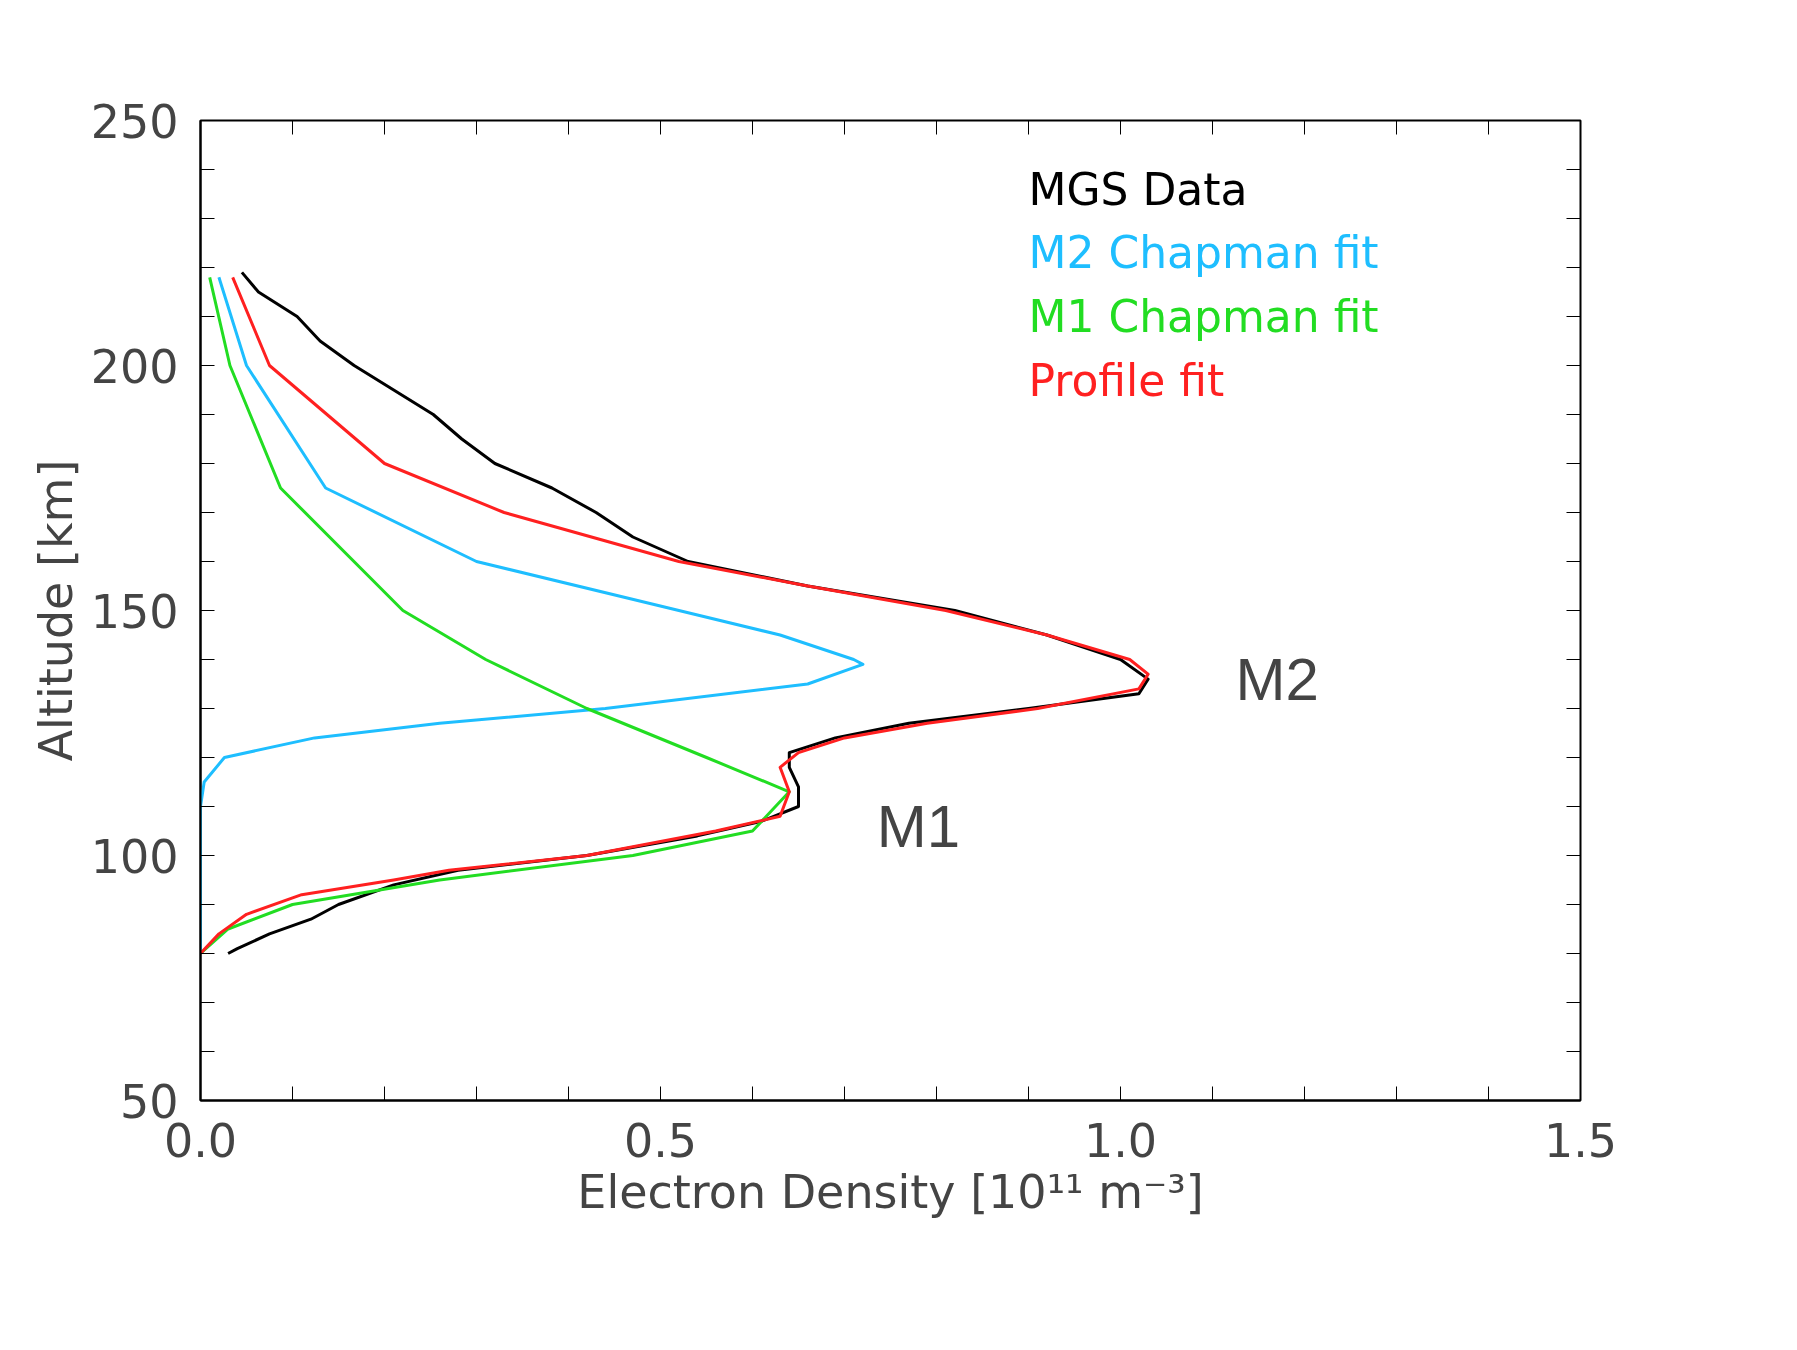 The height and width of the screenshot is (1350, 1797). I want to click on y-tick-label: 250, so click(134, 121).